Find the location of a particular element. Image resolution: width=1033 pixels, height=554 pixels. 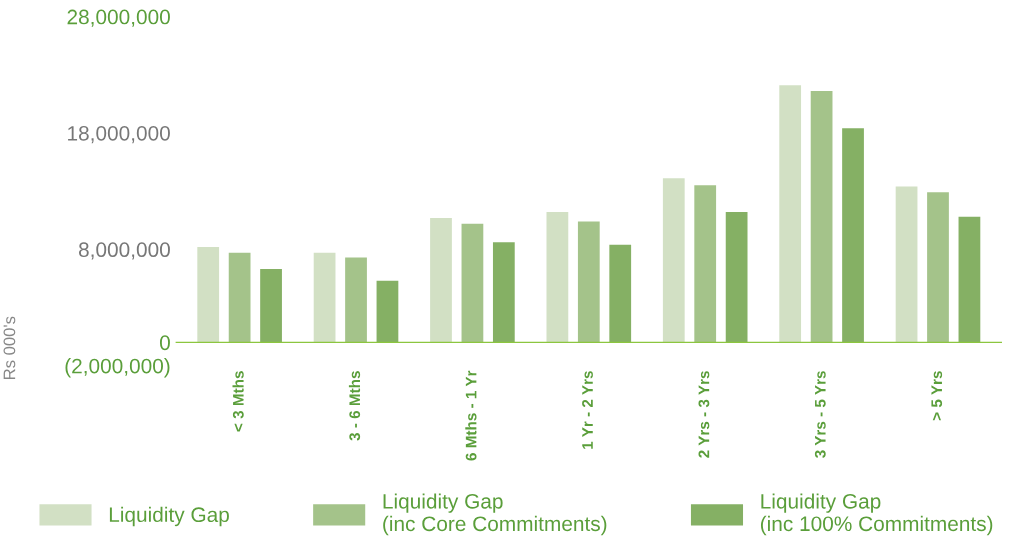

x-tick-label: 2 Yrs - 3 Yrs is located at coordinates (704, 414).